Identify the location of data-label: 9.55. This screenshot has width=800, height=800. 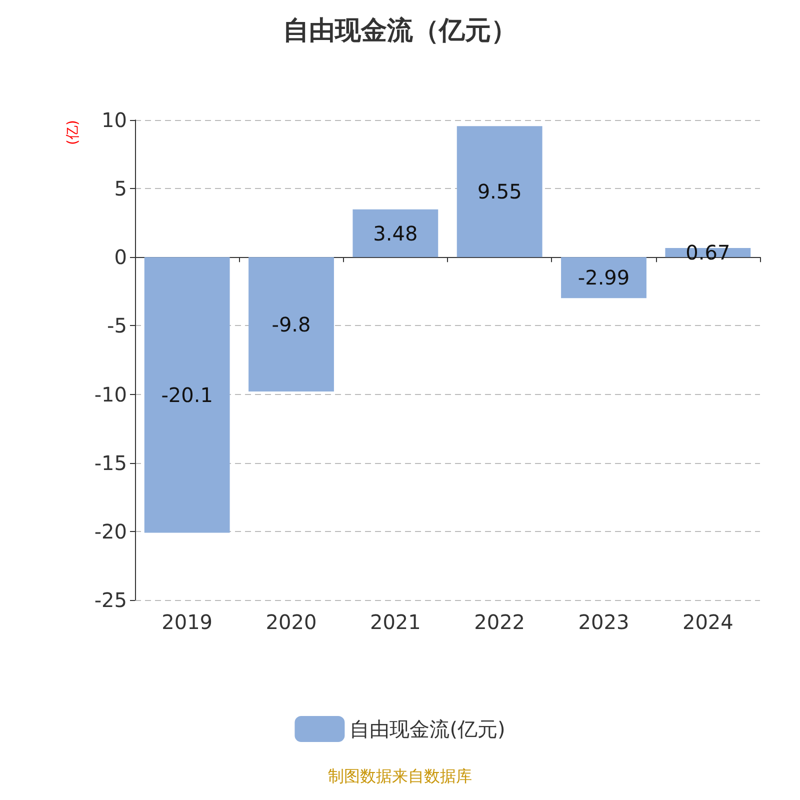
(499, 192).